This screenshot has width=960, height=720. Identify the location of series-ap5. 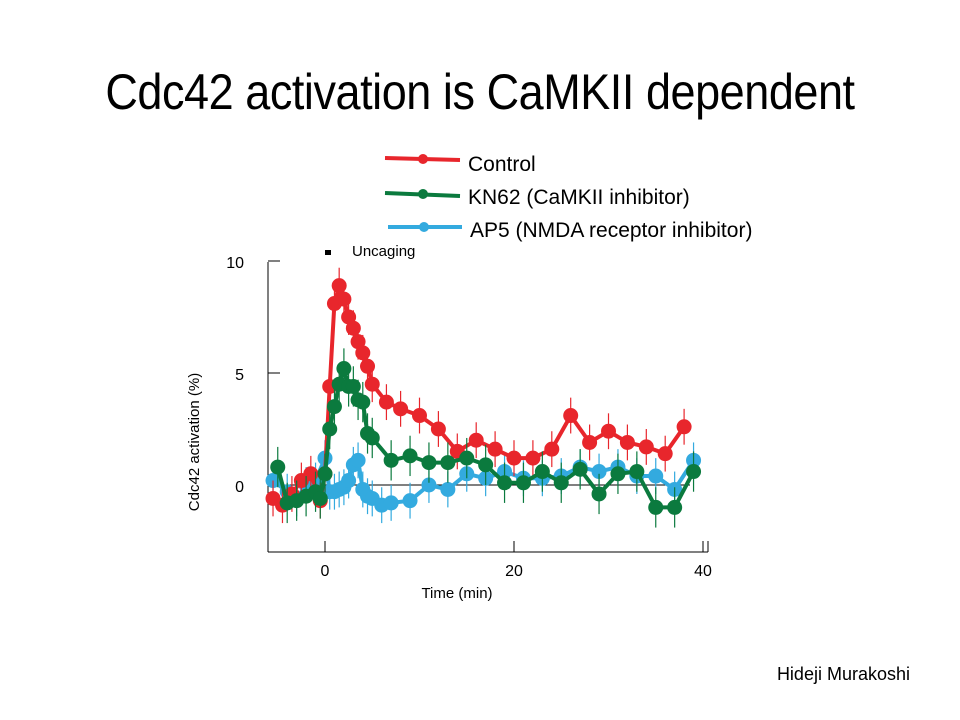
(483, 482).